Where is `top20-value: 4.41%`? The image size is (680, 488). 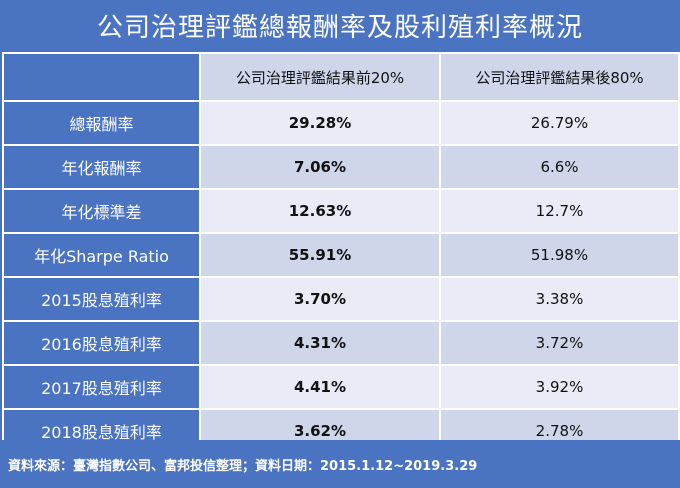 top20-value: 4.41% is located at coordinates (320, 387).